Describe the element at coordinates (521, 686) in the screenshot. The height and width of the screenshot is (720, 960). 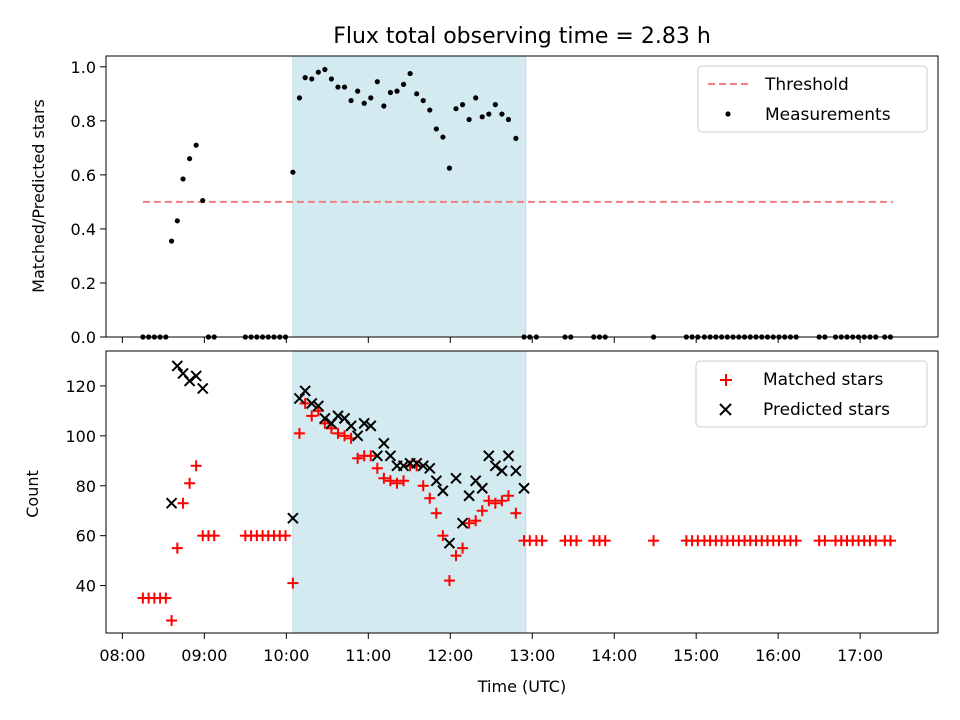
I see `x-axis-label: Time (UTC)` at that location.